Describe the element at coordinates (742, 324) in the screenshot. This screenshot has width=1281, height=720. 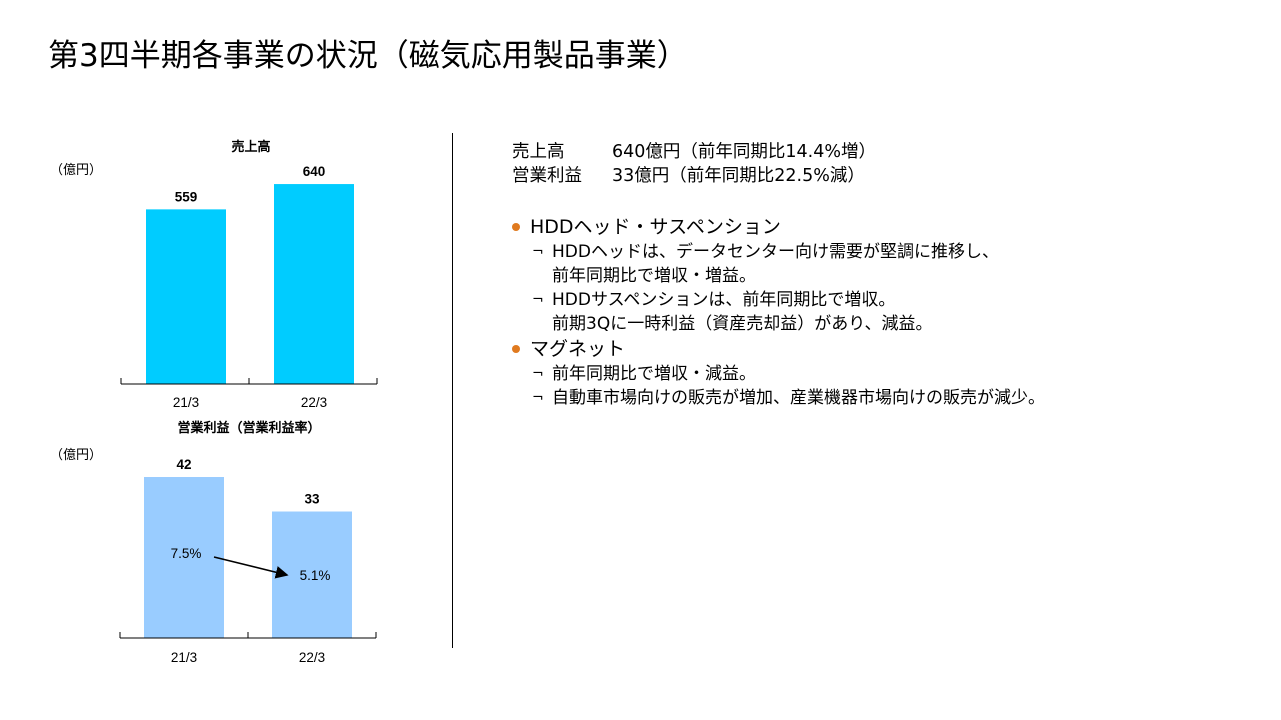
I see `list-item-continuation: 前期3Qに一時利益（資産売却益）があり、減益。` at that location.